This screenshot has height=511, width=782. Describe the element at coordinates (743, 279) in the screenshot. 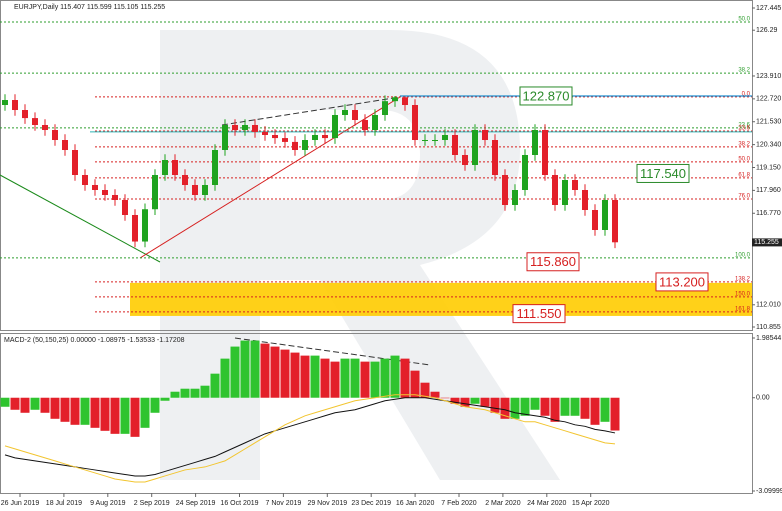

I see `fib-label: 138.2` at that location.